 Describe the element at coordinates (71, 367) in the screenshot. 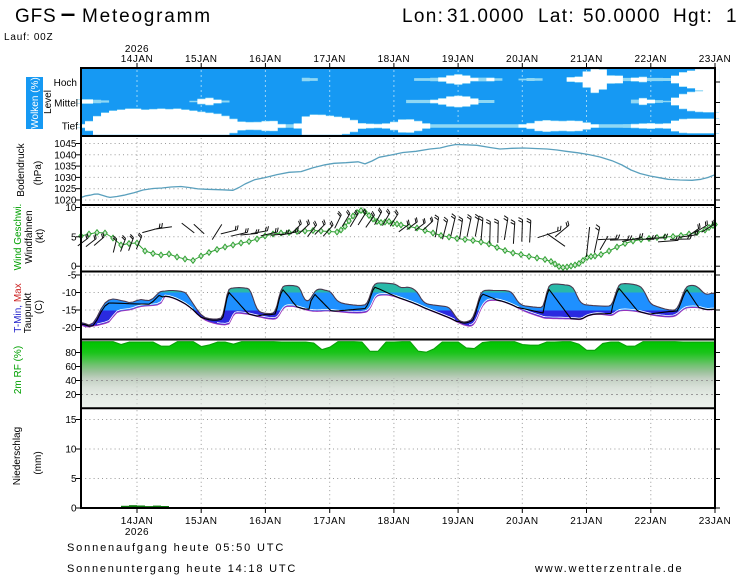

I see `svg-text: 60` at that location.